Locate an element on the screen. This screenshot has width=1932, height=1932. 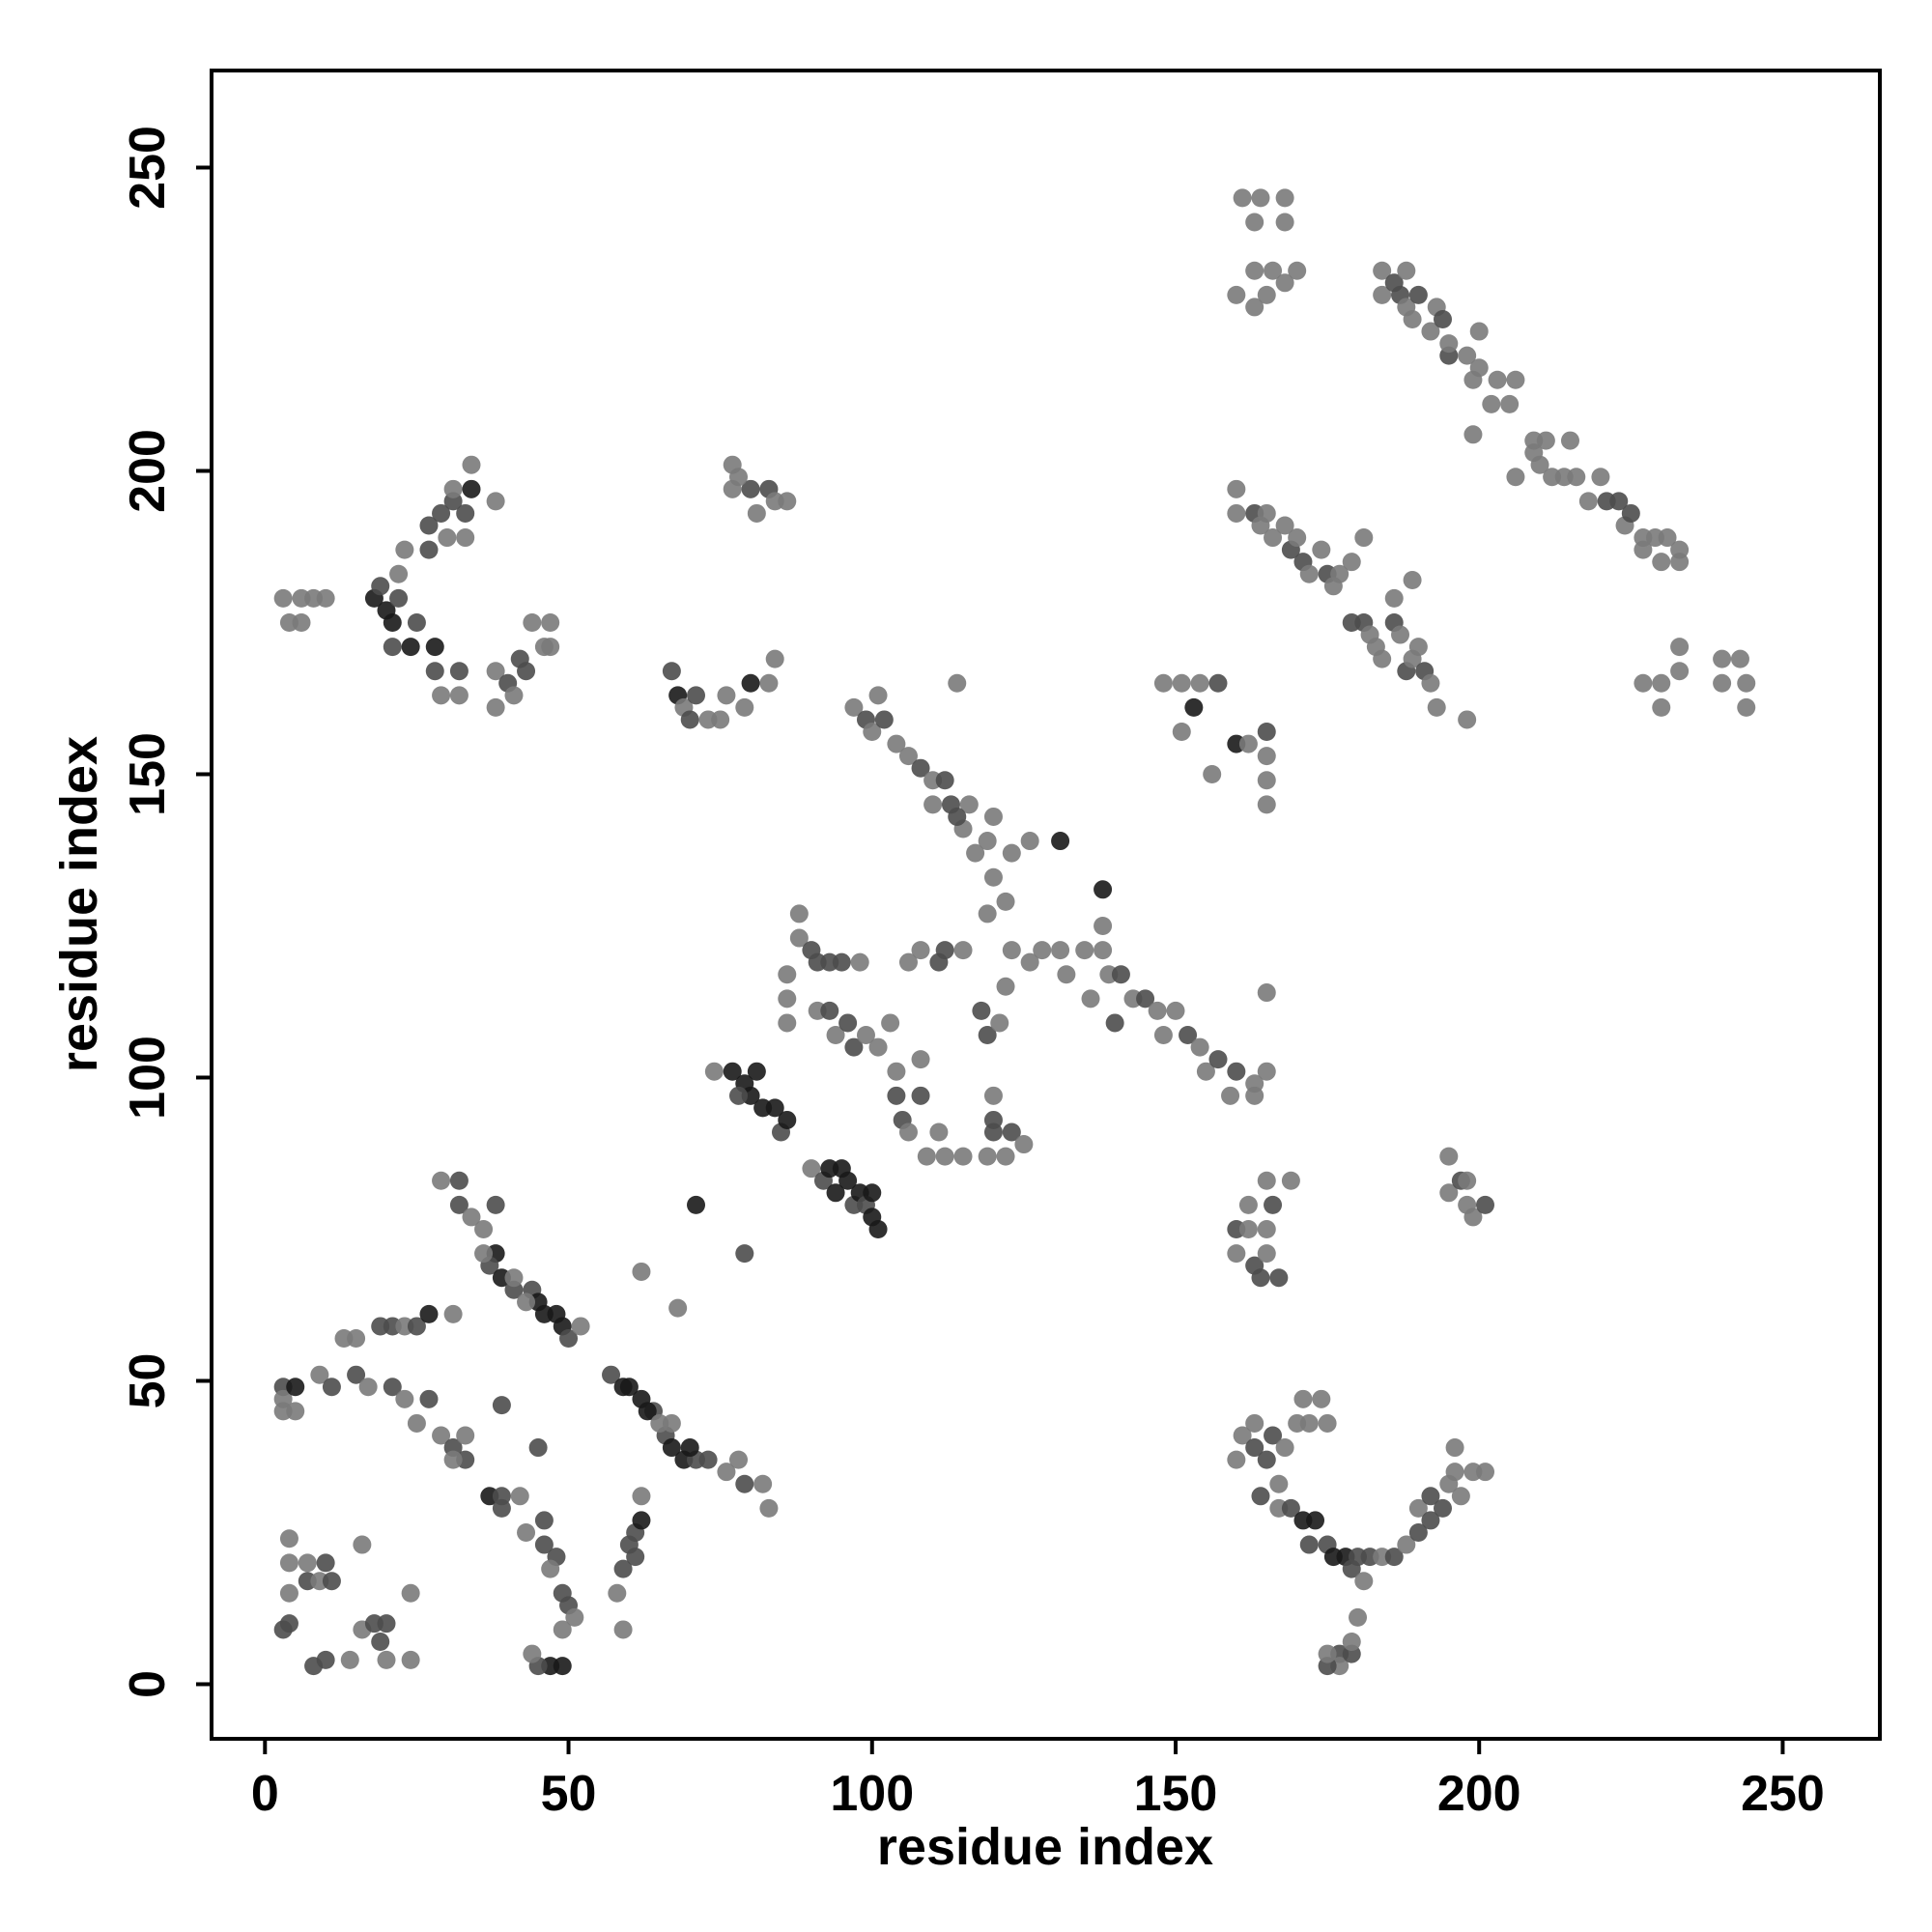
x-tick-label: 150 is located at coordinates (1176, 1794).